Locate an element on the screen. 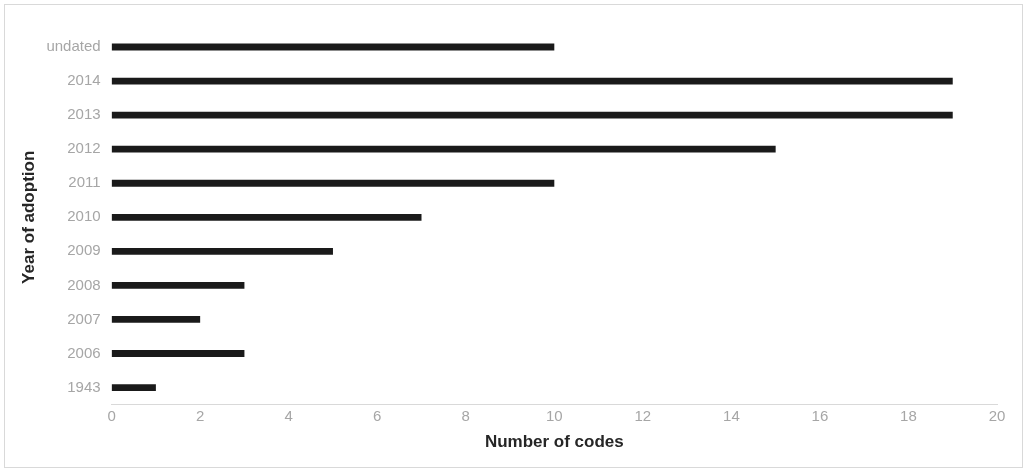  x-tick-label: 10 is located at coordinates (554, 415).